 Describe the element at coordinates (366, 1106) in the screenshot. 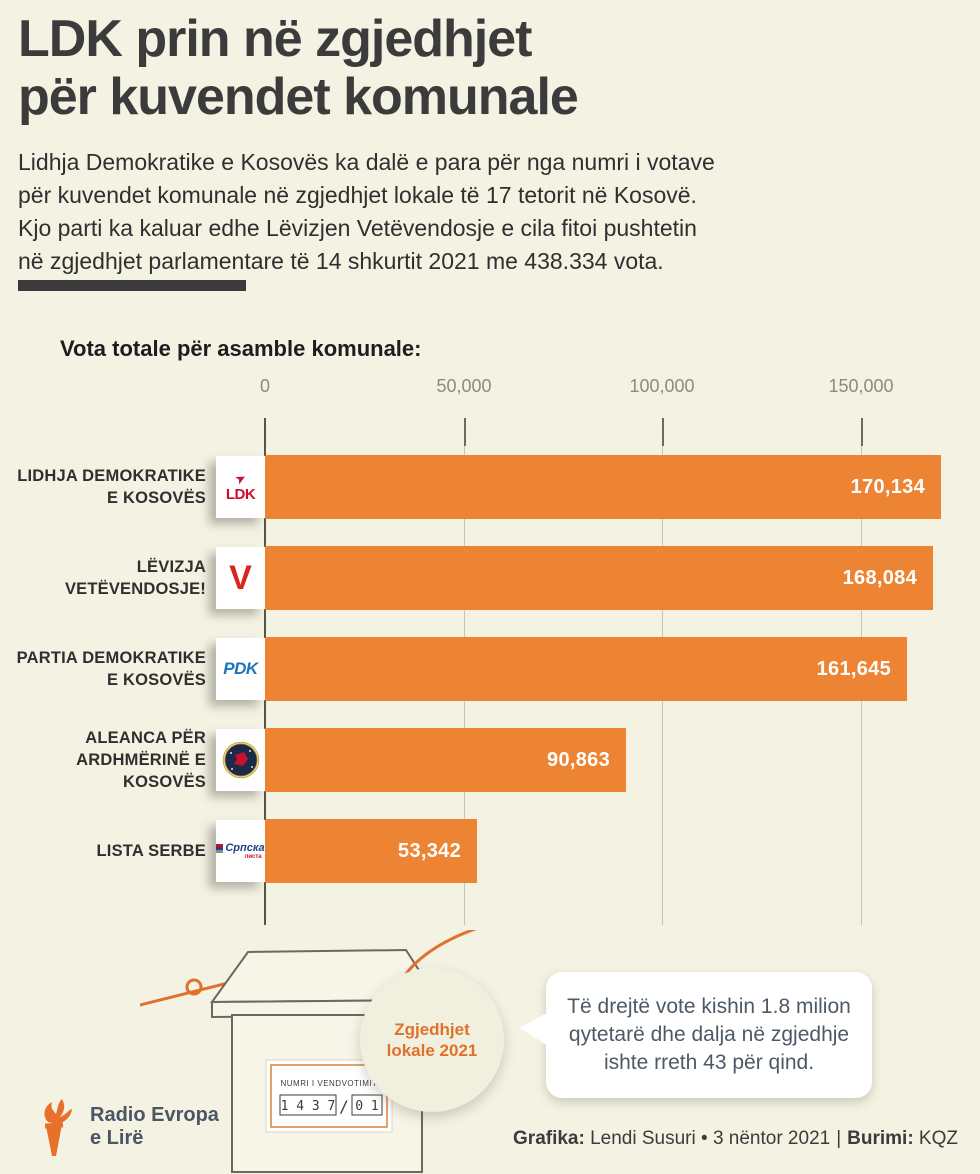

I see `ballot-number-suffix: 0 1` at that location.